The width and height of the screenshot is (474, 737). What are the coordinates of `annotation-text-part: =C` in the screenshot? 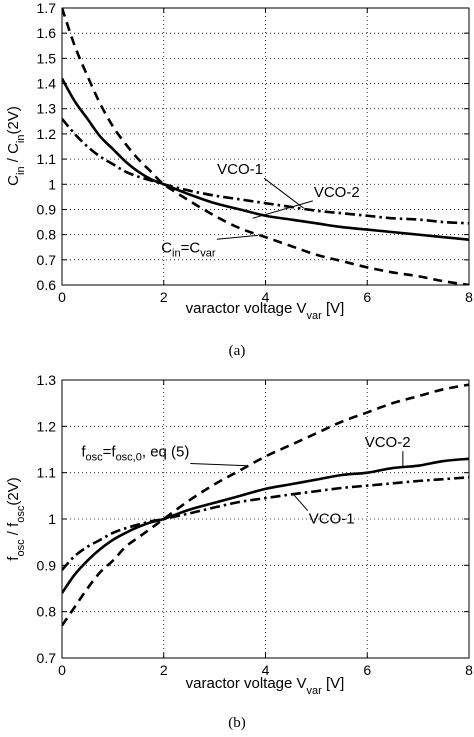 It's located at (191, 247).